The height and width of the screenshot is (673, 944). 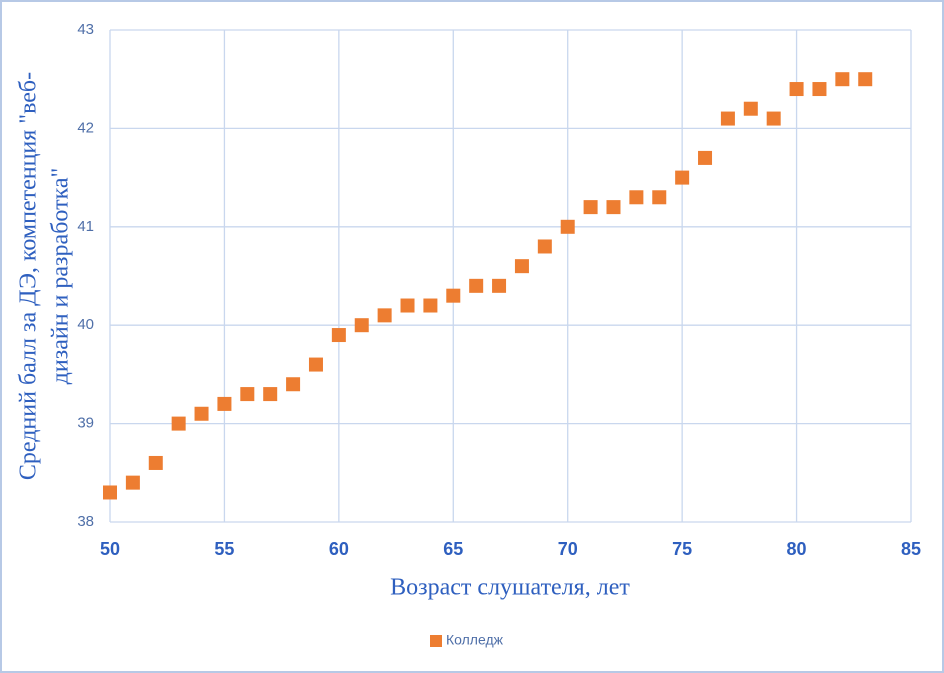 I want to click on x-tick-label: 85, so click(x=911, y=549).